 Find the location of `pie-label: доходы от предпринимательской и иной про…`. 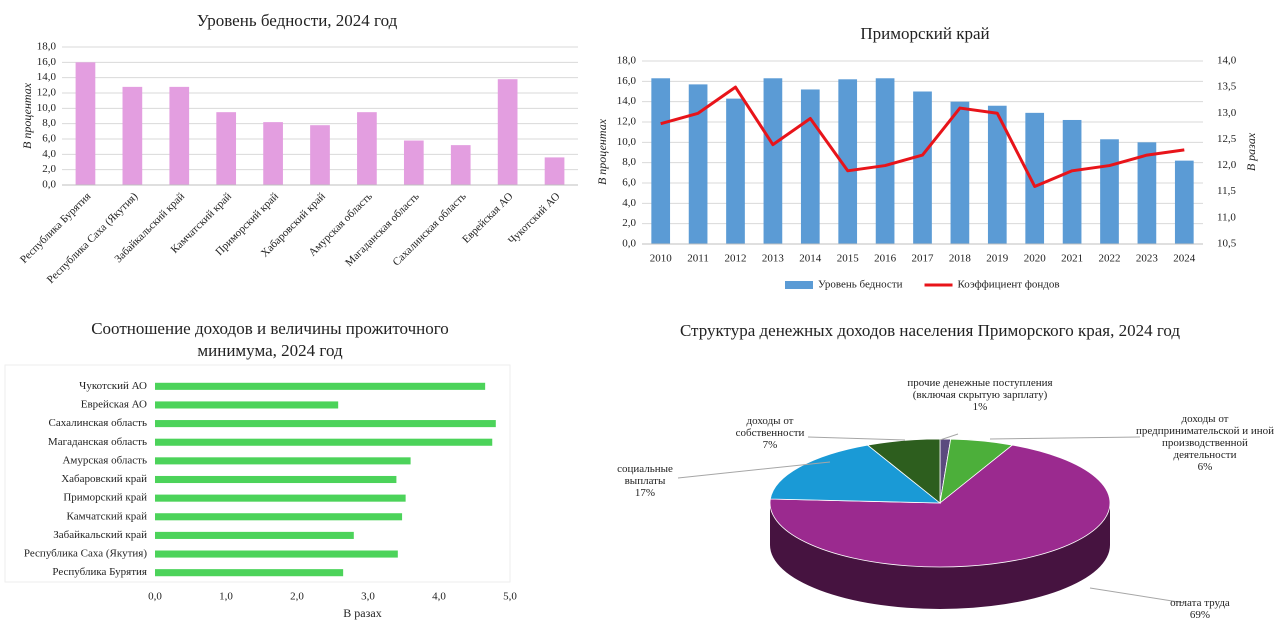

pie-label: доходы от предпринимательской и иной про… is located at coordinates (1203, 443).